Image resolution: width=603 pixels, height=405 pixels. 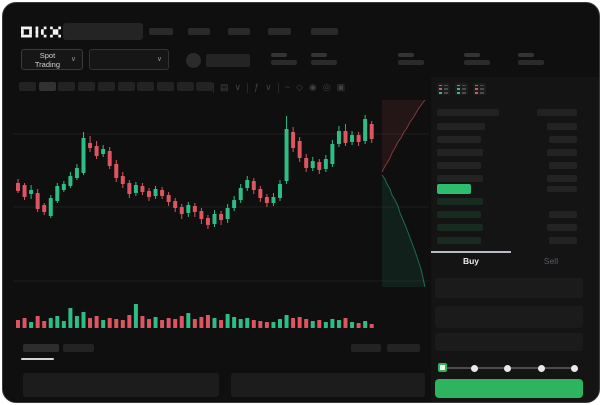 I want to click on chart-type-icon: ▤, so click(x=224, y=87).